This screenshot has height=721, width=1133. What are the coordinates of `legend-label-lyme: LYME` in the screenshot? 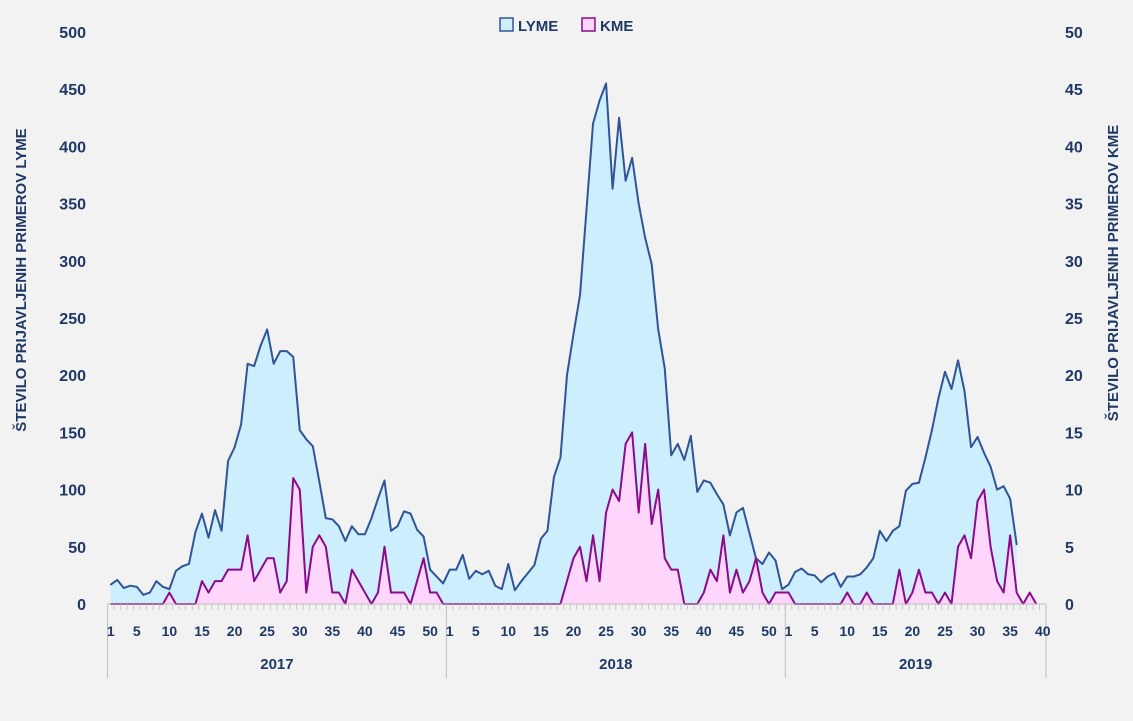 It's located at (538, 26).